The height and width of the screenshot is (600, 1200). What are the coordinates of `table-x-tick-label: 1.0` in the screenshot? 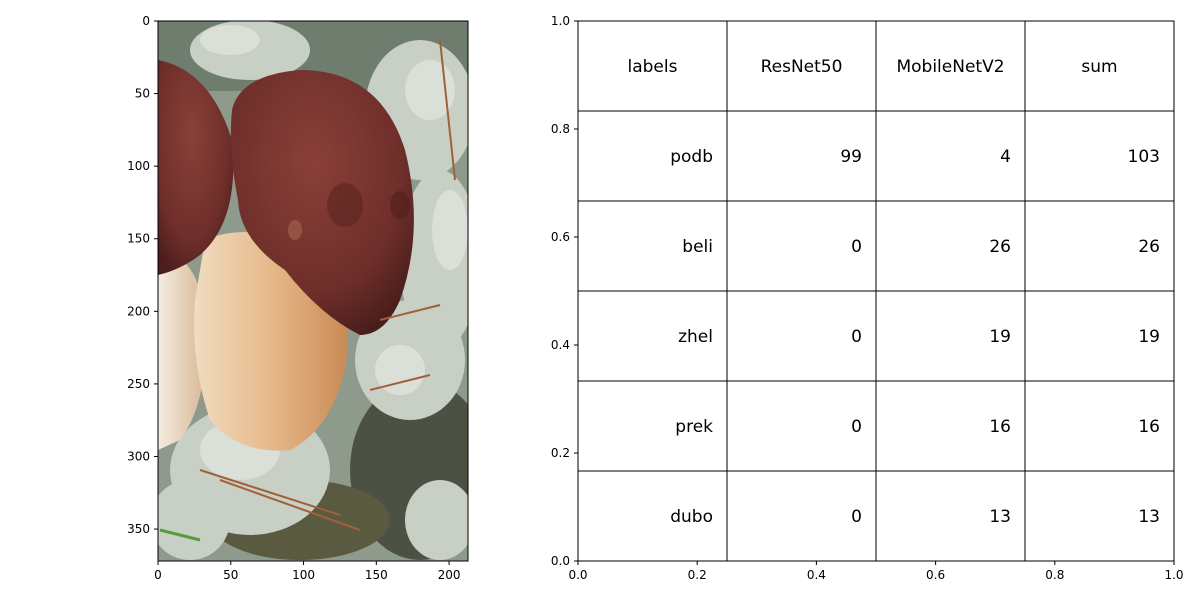 It's located at (1173, 575).